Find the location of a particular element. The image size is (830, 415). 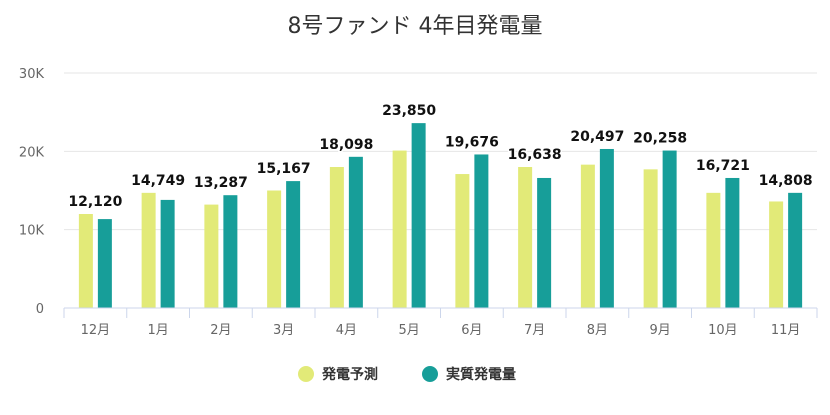

chart-title: 8号ファンド 4年目発電量 is located at coordinates (415, 26).